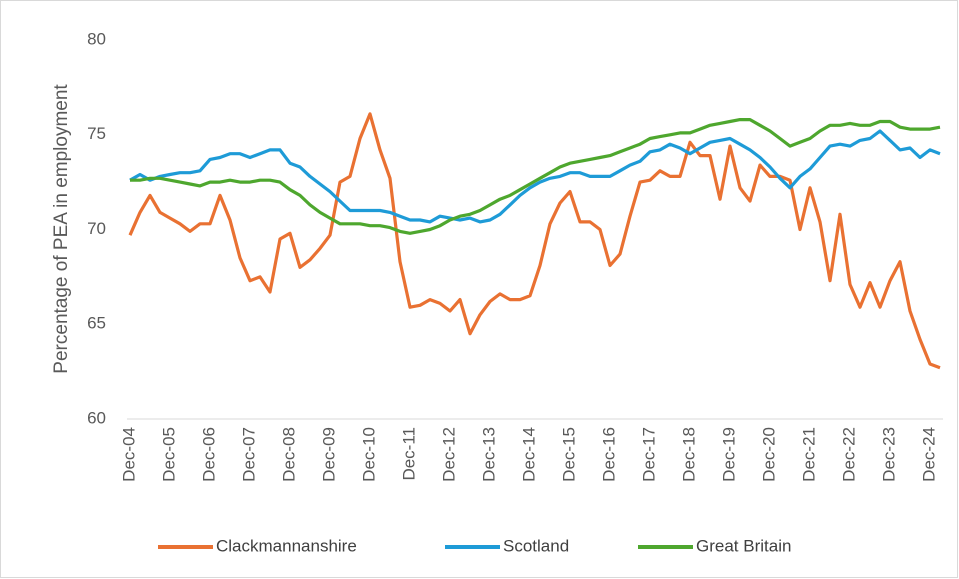 Image resolution: width=959 pixels, height=579 pixels. What do you see at coordinates (728, 454) in the screenshot?
I see `x-tick-label: Dec-19` at bounding box center [728, 454].